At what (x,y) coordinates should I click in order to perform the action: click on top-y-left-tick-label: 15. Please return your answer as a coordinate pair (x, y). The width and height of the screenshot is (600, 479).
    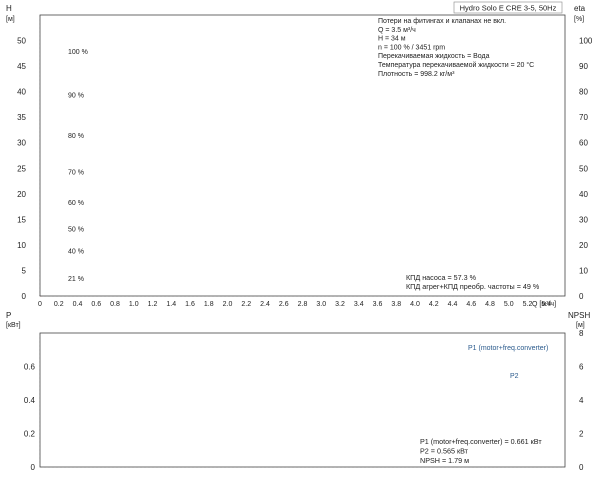
    Looking at the image, I should click on (21, 219).